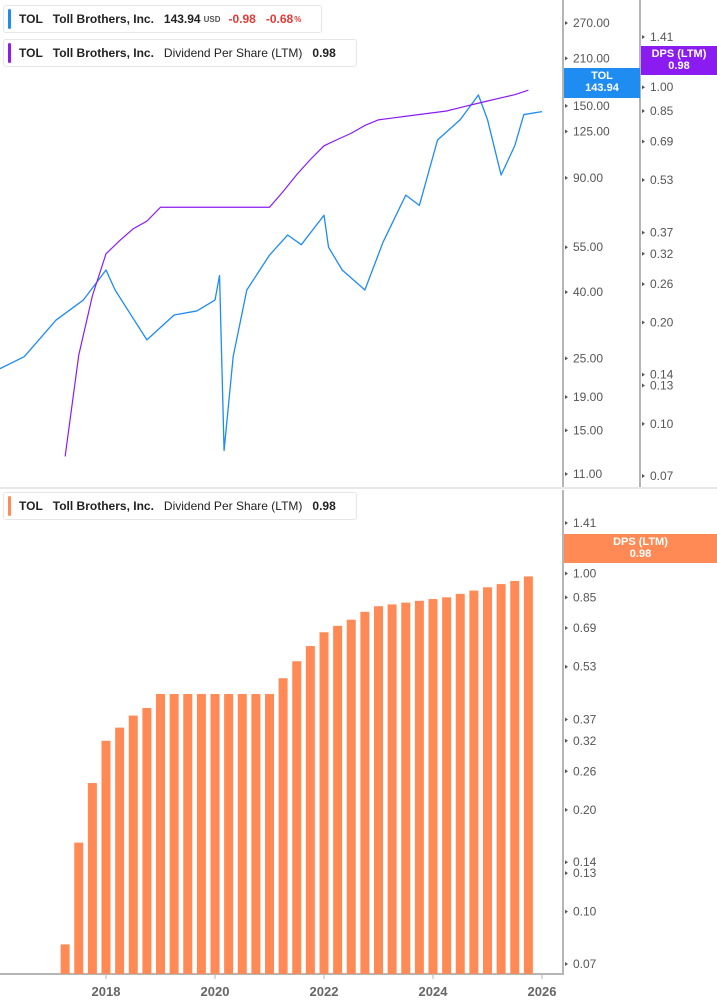 This screenshot has height=1005, width=717. I want to click on legend-change-pct: -0.68, so click(279, 19).